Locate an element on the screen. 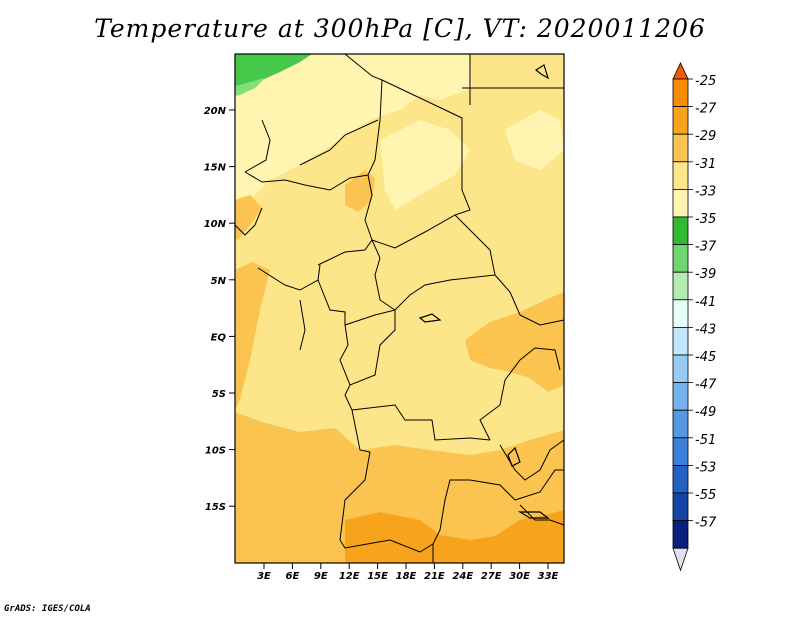 This screenshot has height=618, width=800. longitude-axis: 3E 6E 9E 12E 15E 18E 21E 24E 27E 30E 33E is located at coordinates (408, 572).